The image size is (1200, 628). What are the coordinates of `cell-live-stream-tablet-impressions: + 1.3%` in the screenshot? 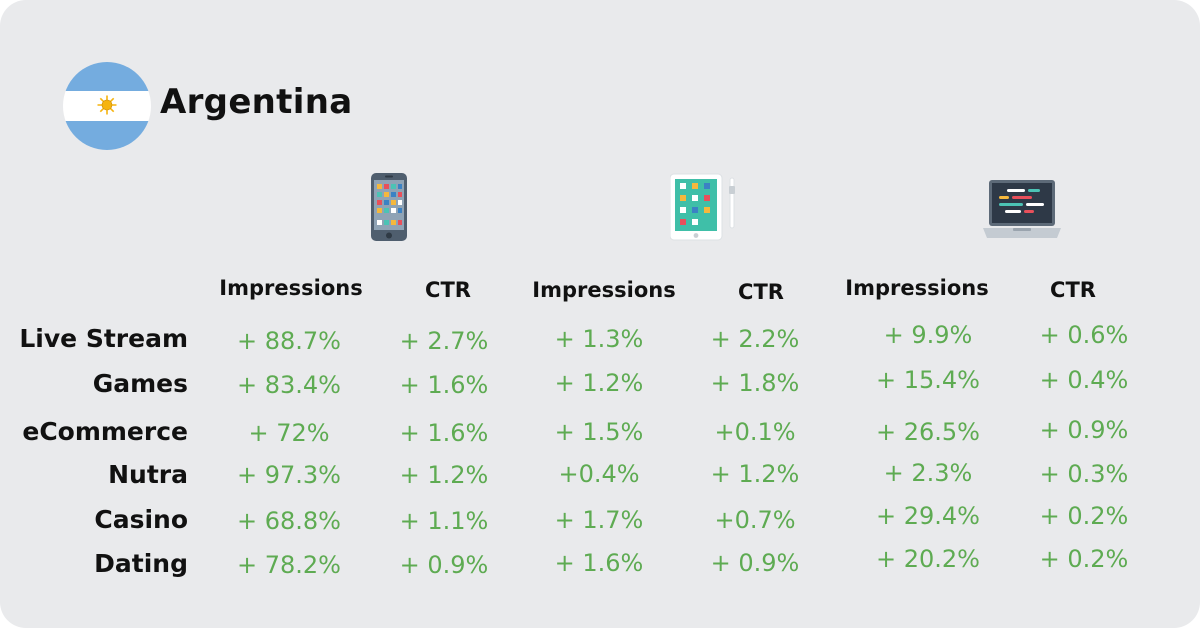 It's located at (599, 339).